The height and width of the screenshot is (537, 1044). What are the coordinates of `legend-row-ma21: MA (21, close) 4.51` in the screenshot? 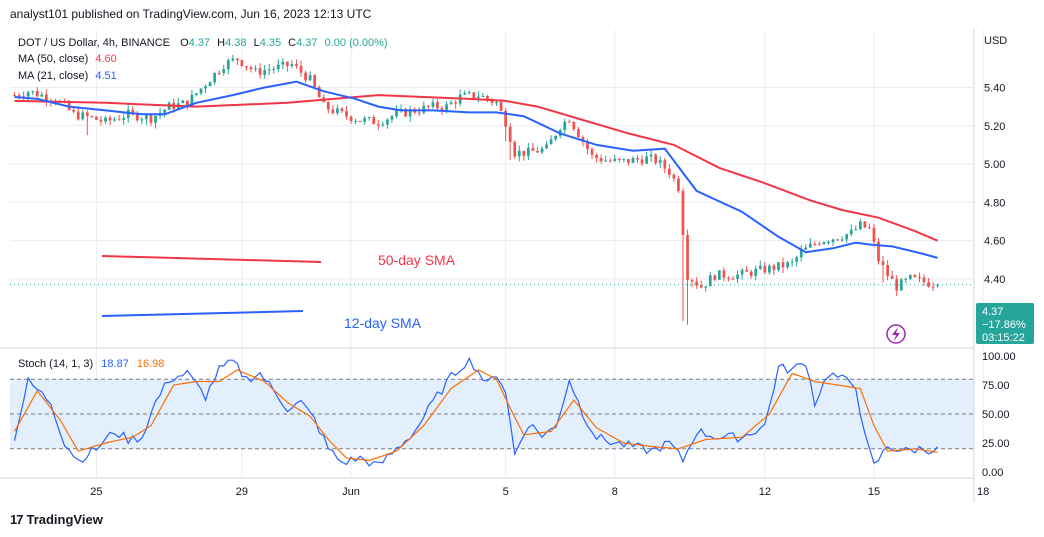 It's located at (67, 76).